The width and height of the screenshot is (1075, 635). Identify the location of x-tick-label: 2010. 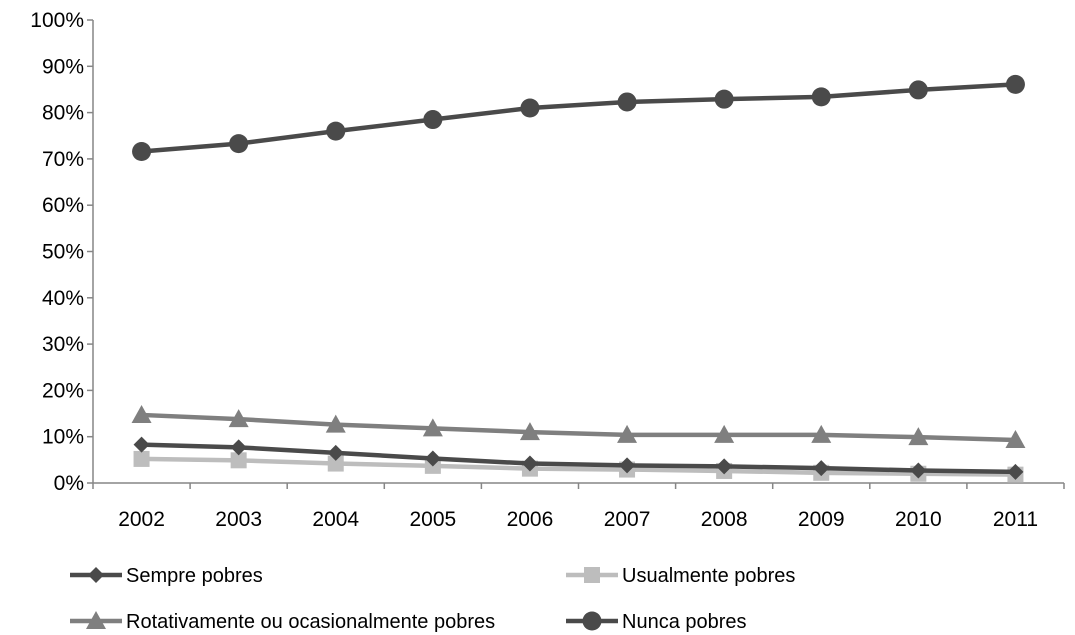
(918, 519).